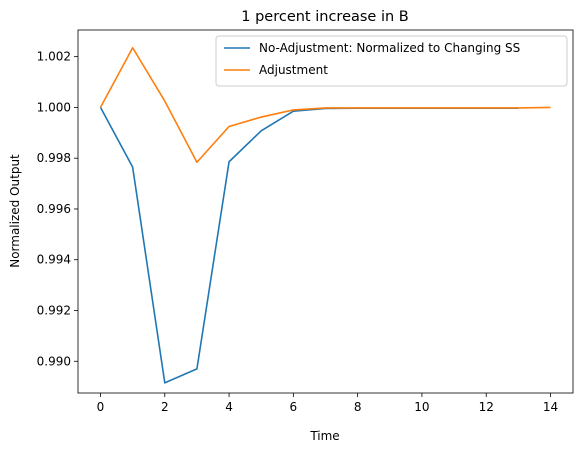  What do you see at coordinates (389, 48) in the screenshot?
I see `legend-label-no-adjustment: No-Adjustment: Normalized to Changing SS` at bounding box center [389, 48].